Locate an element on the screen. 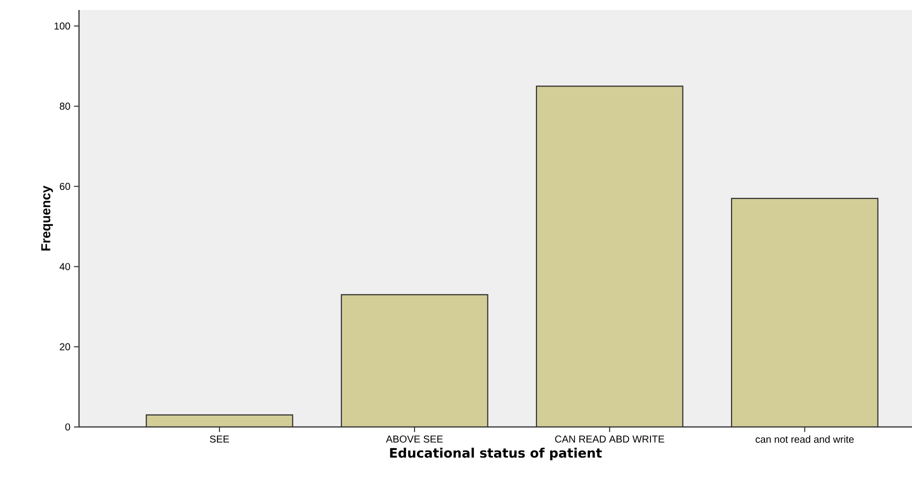 The height and width of the screenshot is (484, 912). y-tick-label: 80 is located at coordinates (65, 106).